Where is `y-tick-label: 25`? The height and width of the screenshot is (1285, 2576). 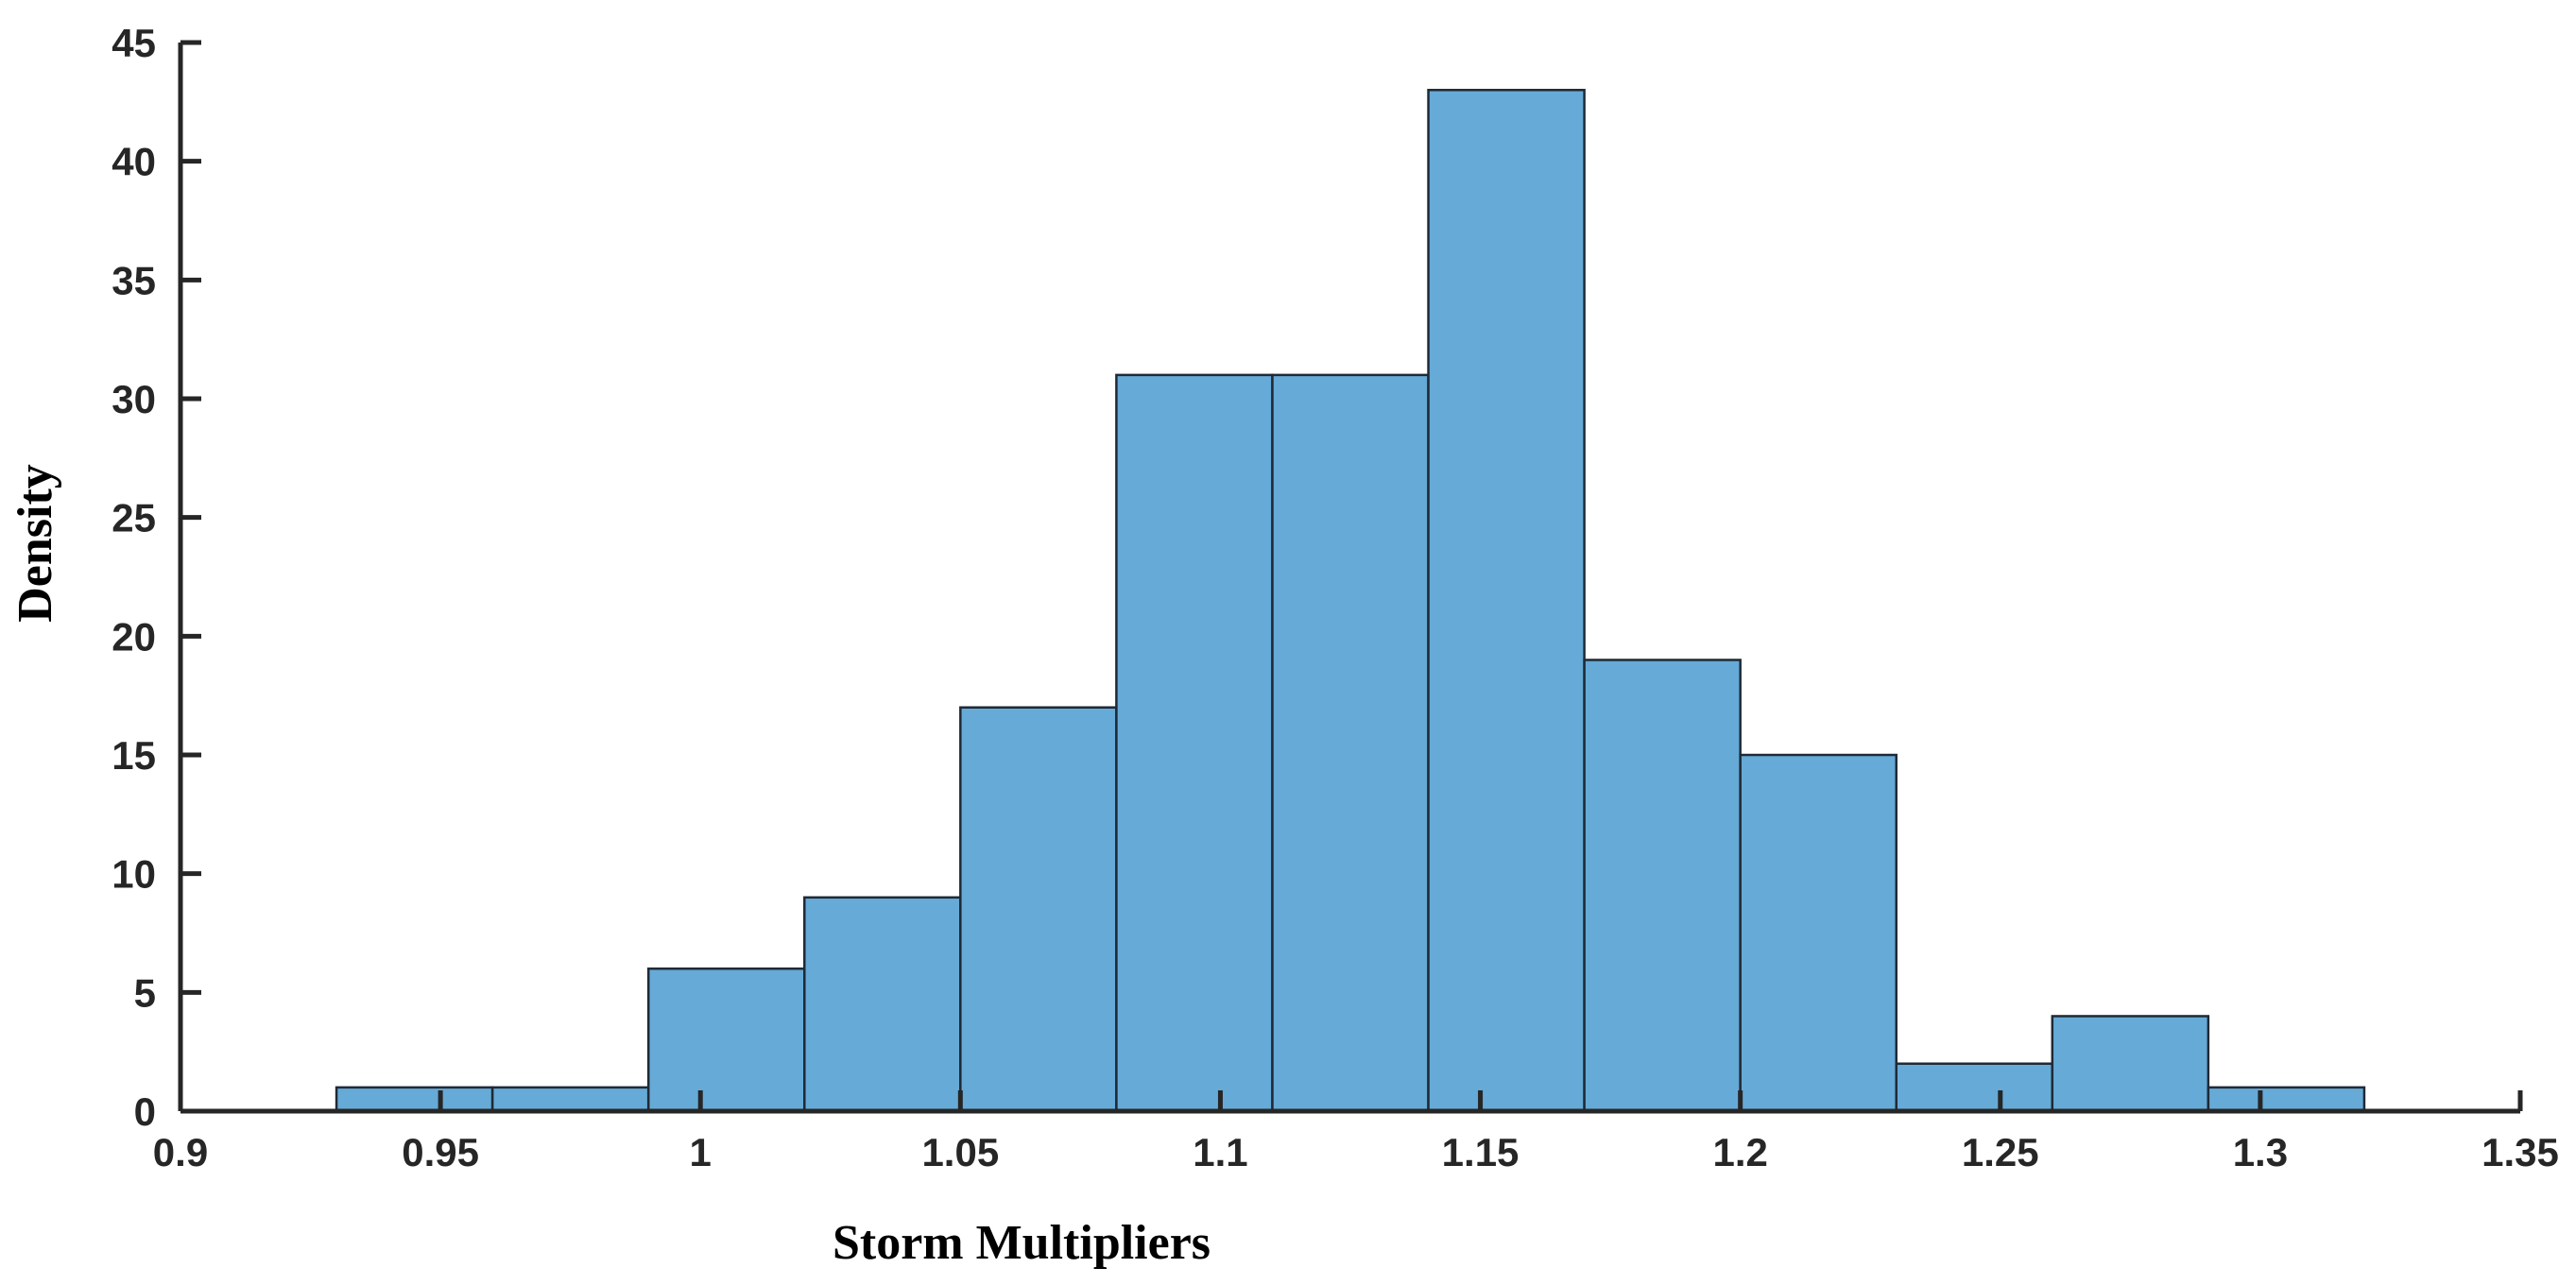 y-tick-label: 25 is located at coordinates (134, 518).